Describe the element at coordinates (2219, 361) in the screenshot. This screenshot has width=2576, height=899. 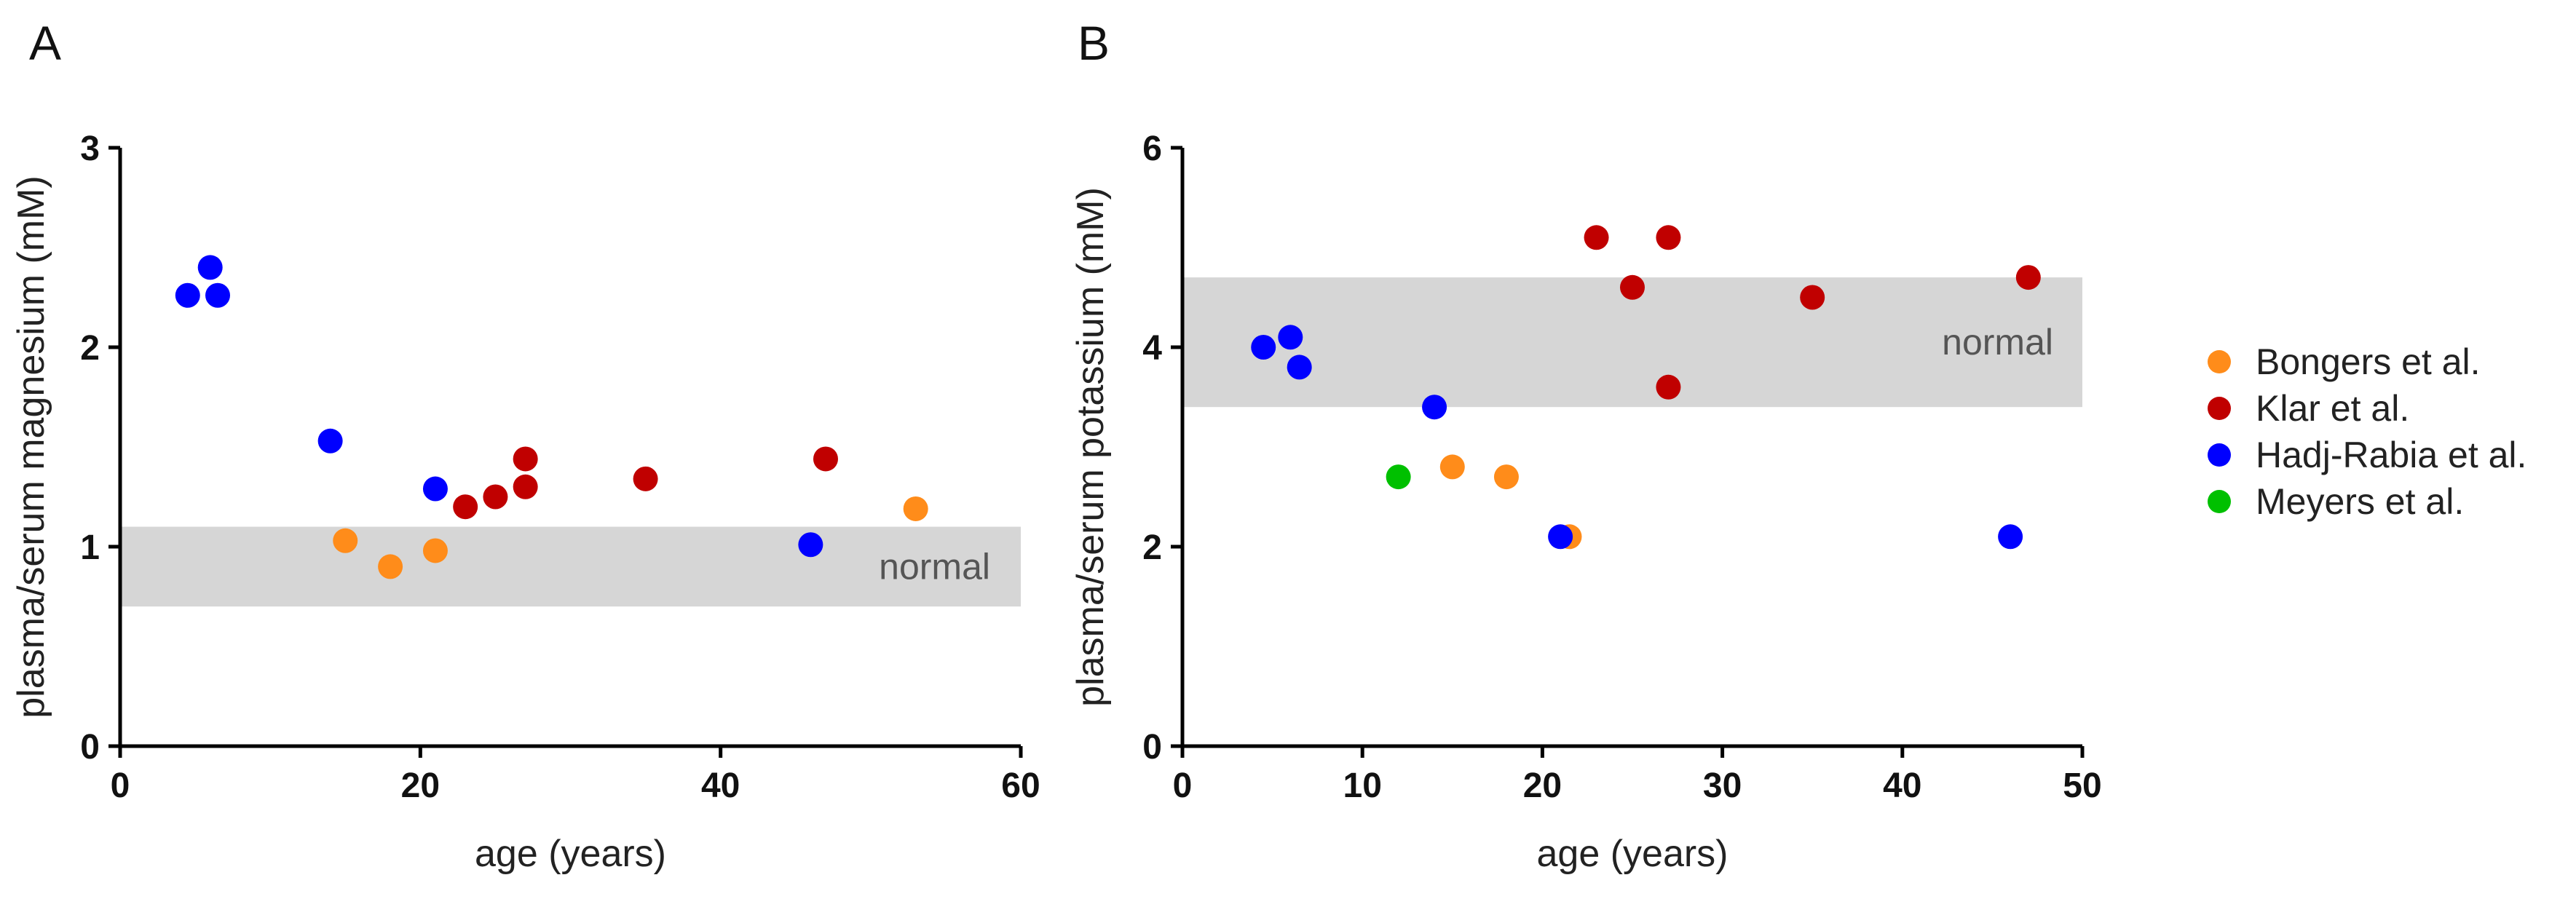
I see `legend-marker-bongers-et-al` at that location.